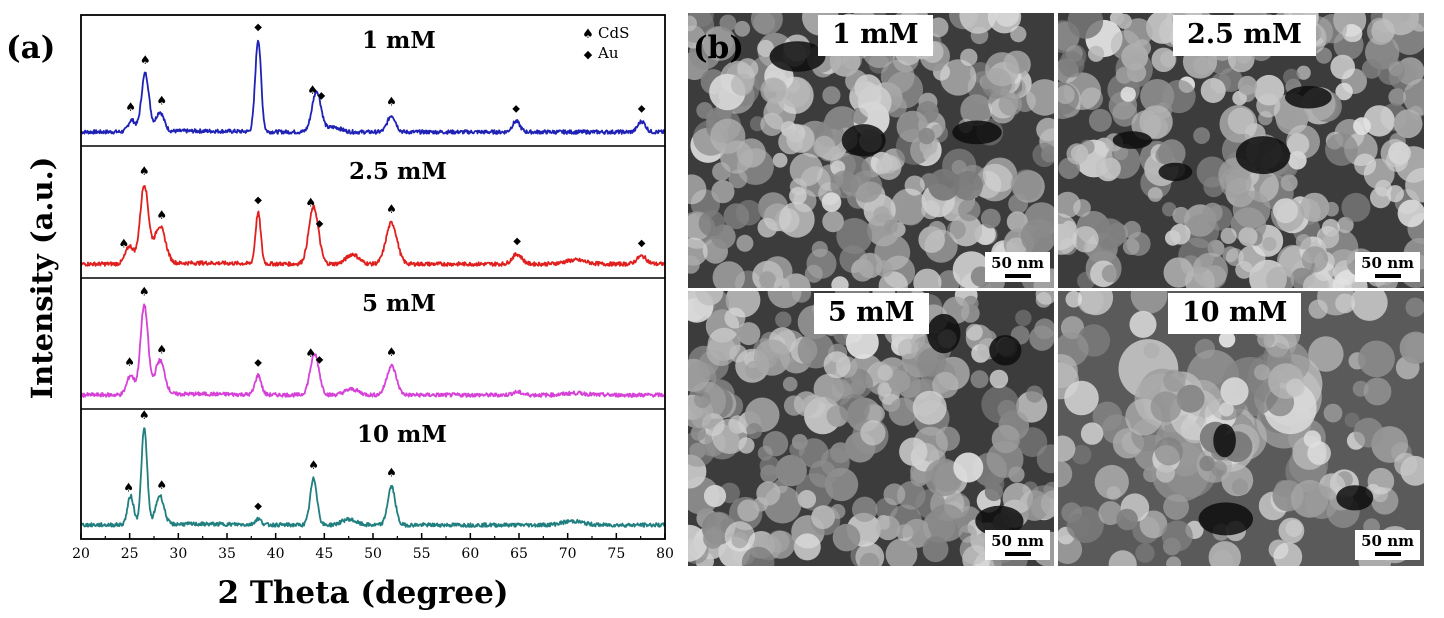 This screenshot has width=1444, height=618. I want to click on sem-image-1mm: 1 mM 50 nm, so click(871, 150).